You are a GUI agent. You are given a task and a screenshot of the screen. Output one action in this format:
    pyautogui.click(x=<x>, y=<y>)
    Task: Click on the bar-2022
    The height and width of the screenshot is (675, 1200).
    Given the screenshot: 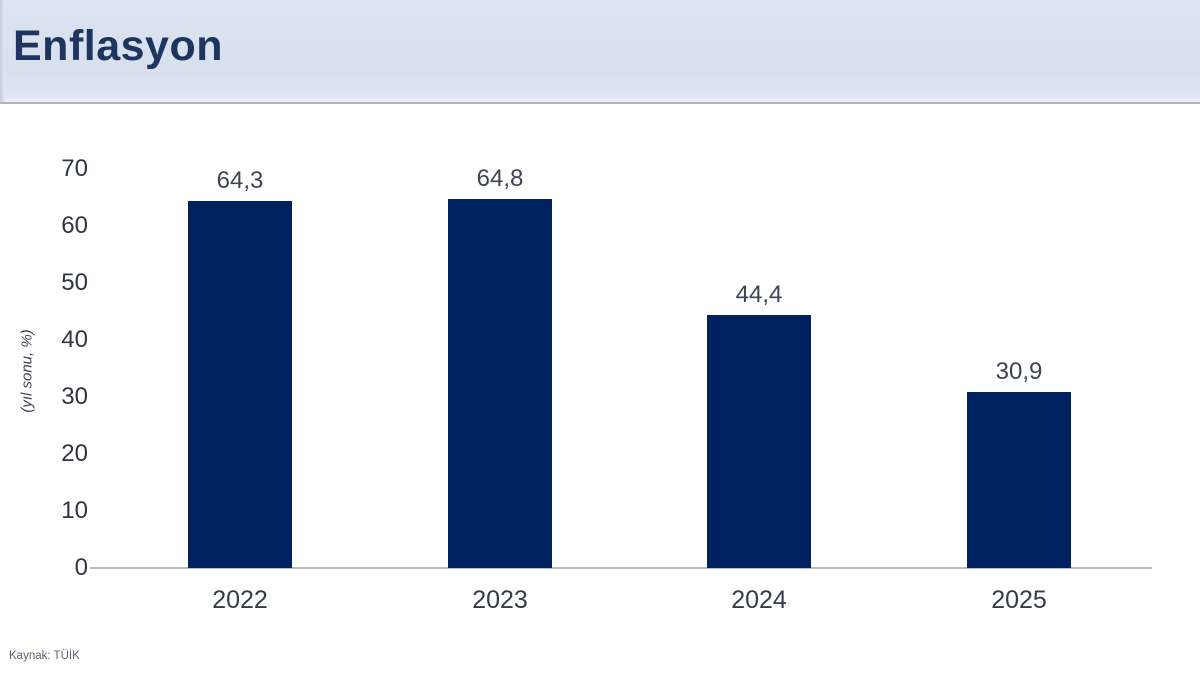 What is the action you would take?
    pyautogui.click(x=240, y=384)
    